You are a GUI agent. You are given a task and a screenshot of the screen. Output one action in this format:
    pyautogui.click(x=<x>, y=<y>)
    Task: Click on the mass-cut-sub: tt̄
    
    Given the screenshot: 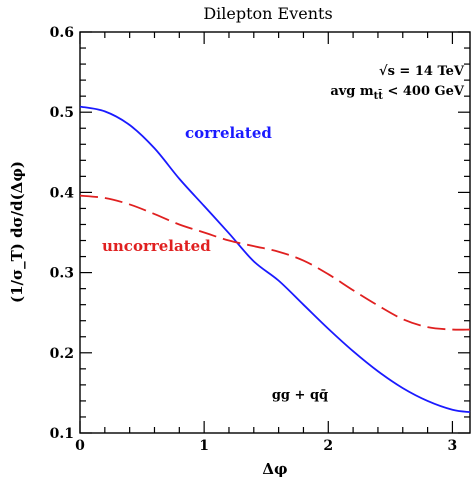 What is the action you would take?
    pyautogui.click(x=379, y=96)
    